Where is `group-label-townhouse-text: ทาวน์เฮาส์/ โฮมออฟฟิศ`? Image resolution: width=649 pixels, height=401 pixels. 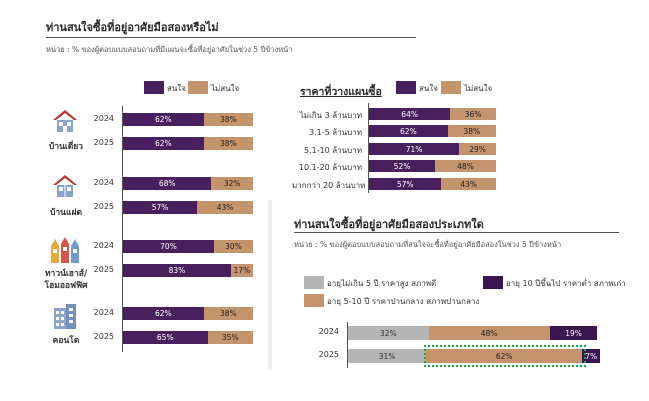 group-label-townhouse-text: ทาวน์เฮาส์/ โฮมออฟฟิศ is located at coordinates (66, 280).